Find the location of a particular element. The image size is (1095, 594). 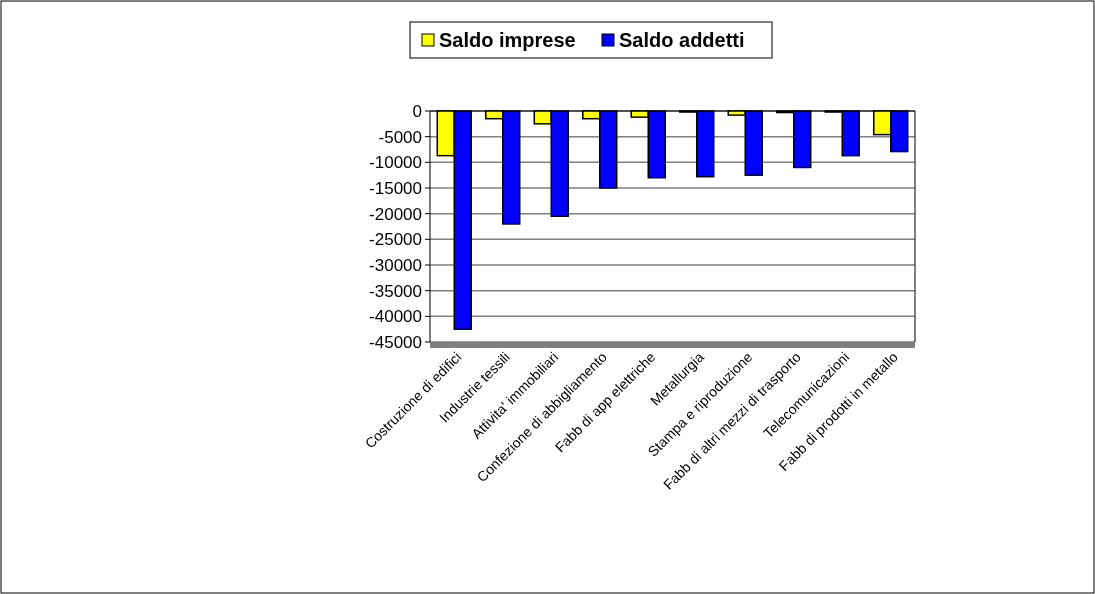

legend-label: Saldo imprese is located at coordinates (507, 40).